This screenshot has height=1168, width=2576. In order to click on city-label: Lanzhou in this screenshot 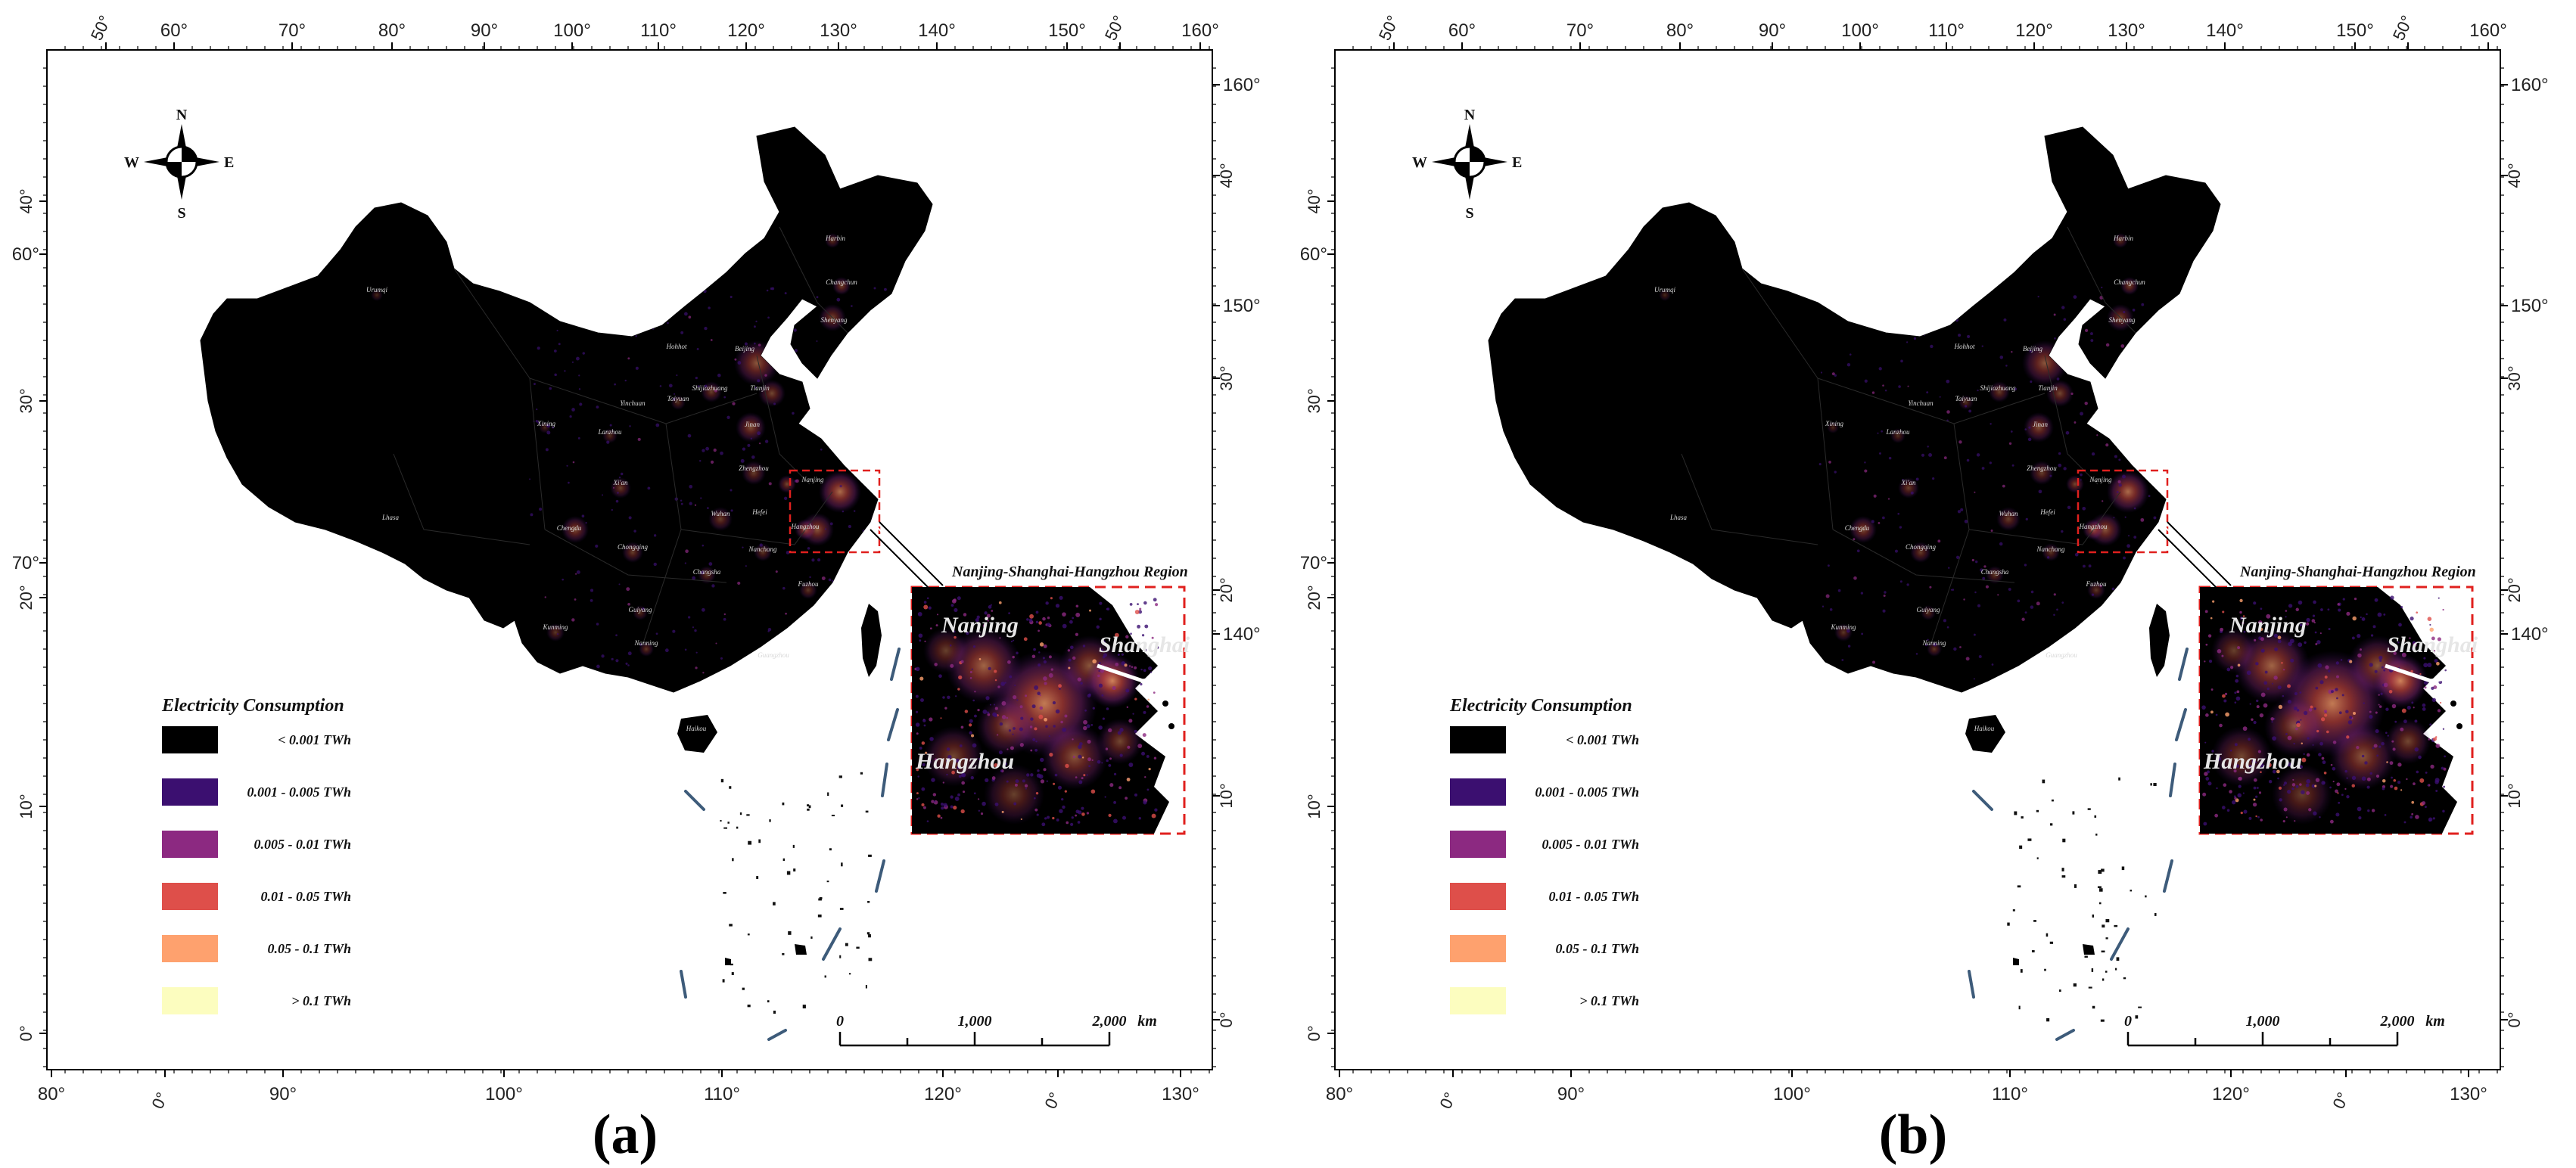, I will do `click(1897, 432)`.